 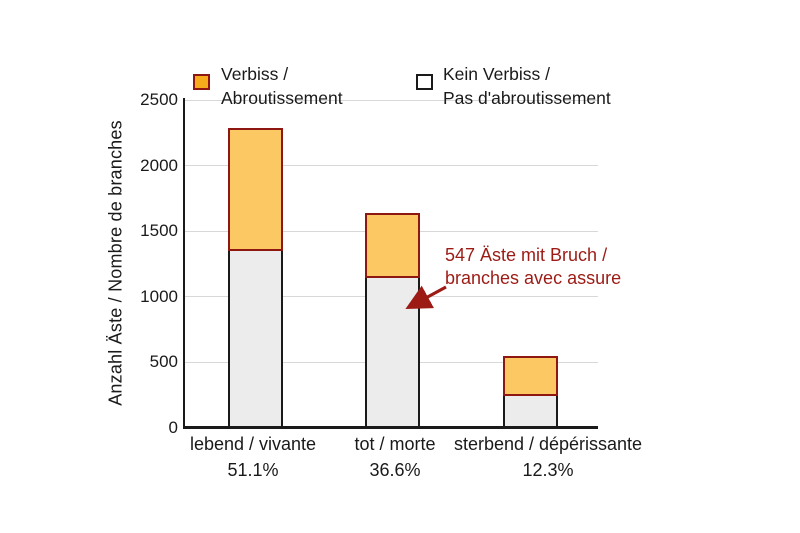 I want to click on y-axis-line, so click(x=184, y=263).